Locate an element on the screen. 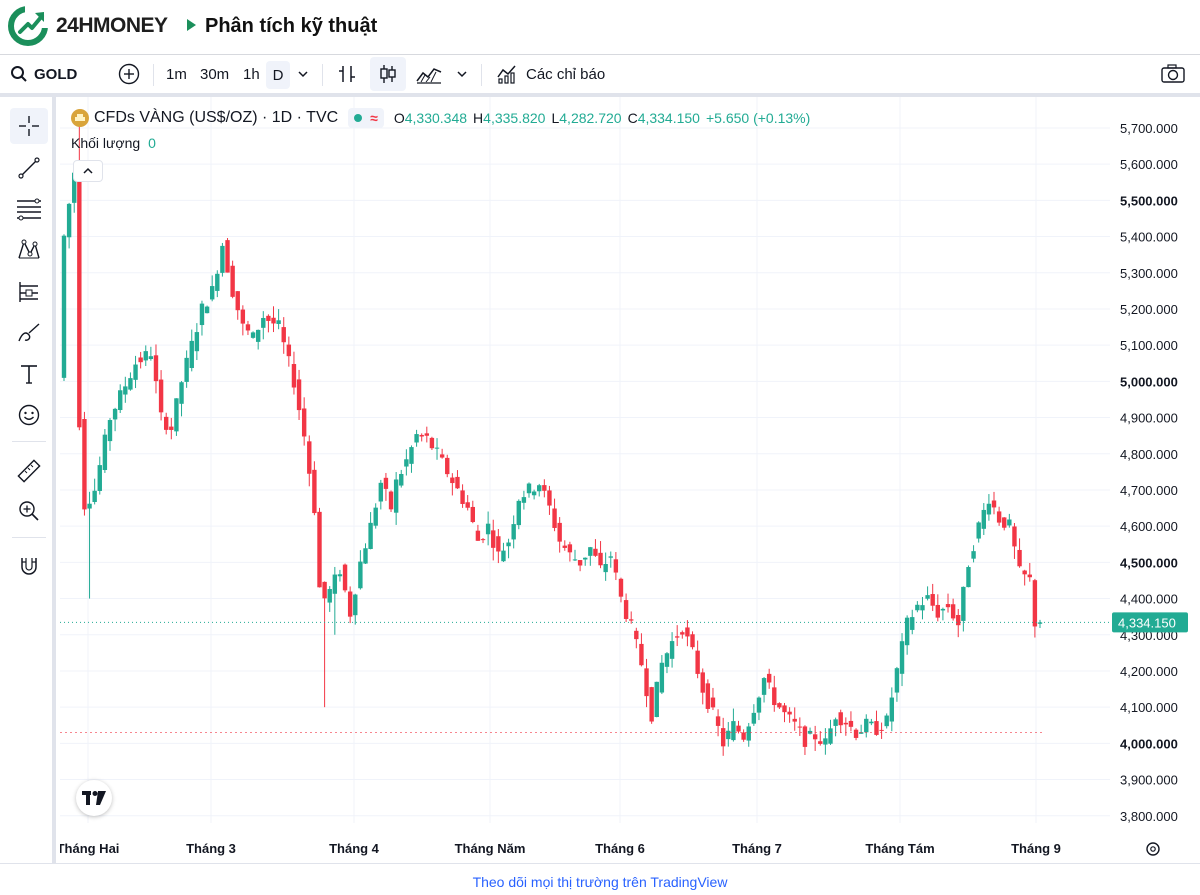 The image size is (1200, 895). smiley-icon is located at coordinates (29, 415).